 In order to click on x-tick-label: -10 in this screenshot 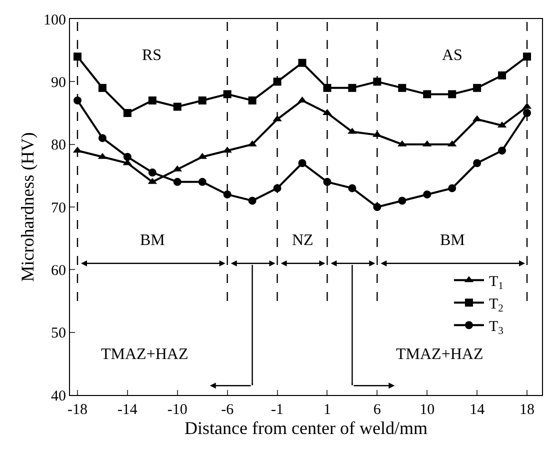, I will do `click(177, 410)`.